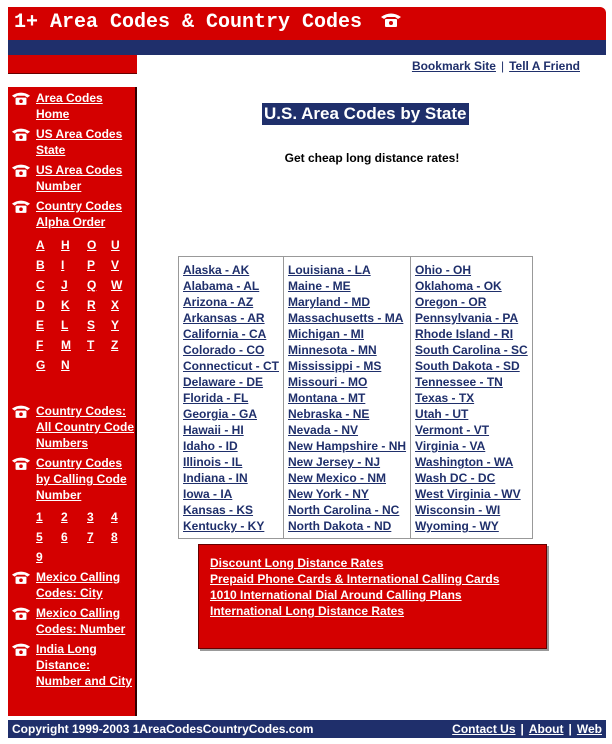 The width and height of the screenshot is (612, 744). What do you see at coordinates (210, 446) in the screenshot?
I see `state-link: Idaho - ID` at bounding box center [210, 446].